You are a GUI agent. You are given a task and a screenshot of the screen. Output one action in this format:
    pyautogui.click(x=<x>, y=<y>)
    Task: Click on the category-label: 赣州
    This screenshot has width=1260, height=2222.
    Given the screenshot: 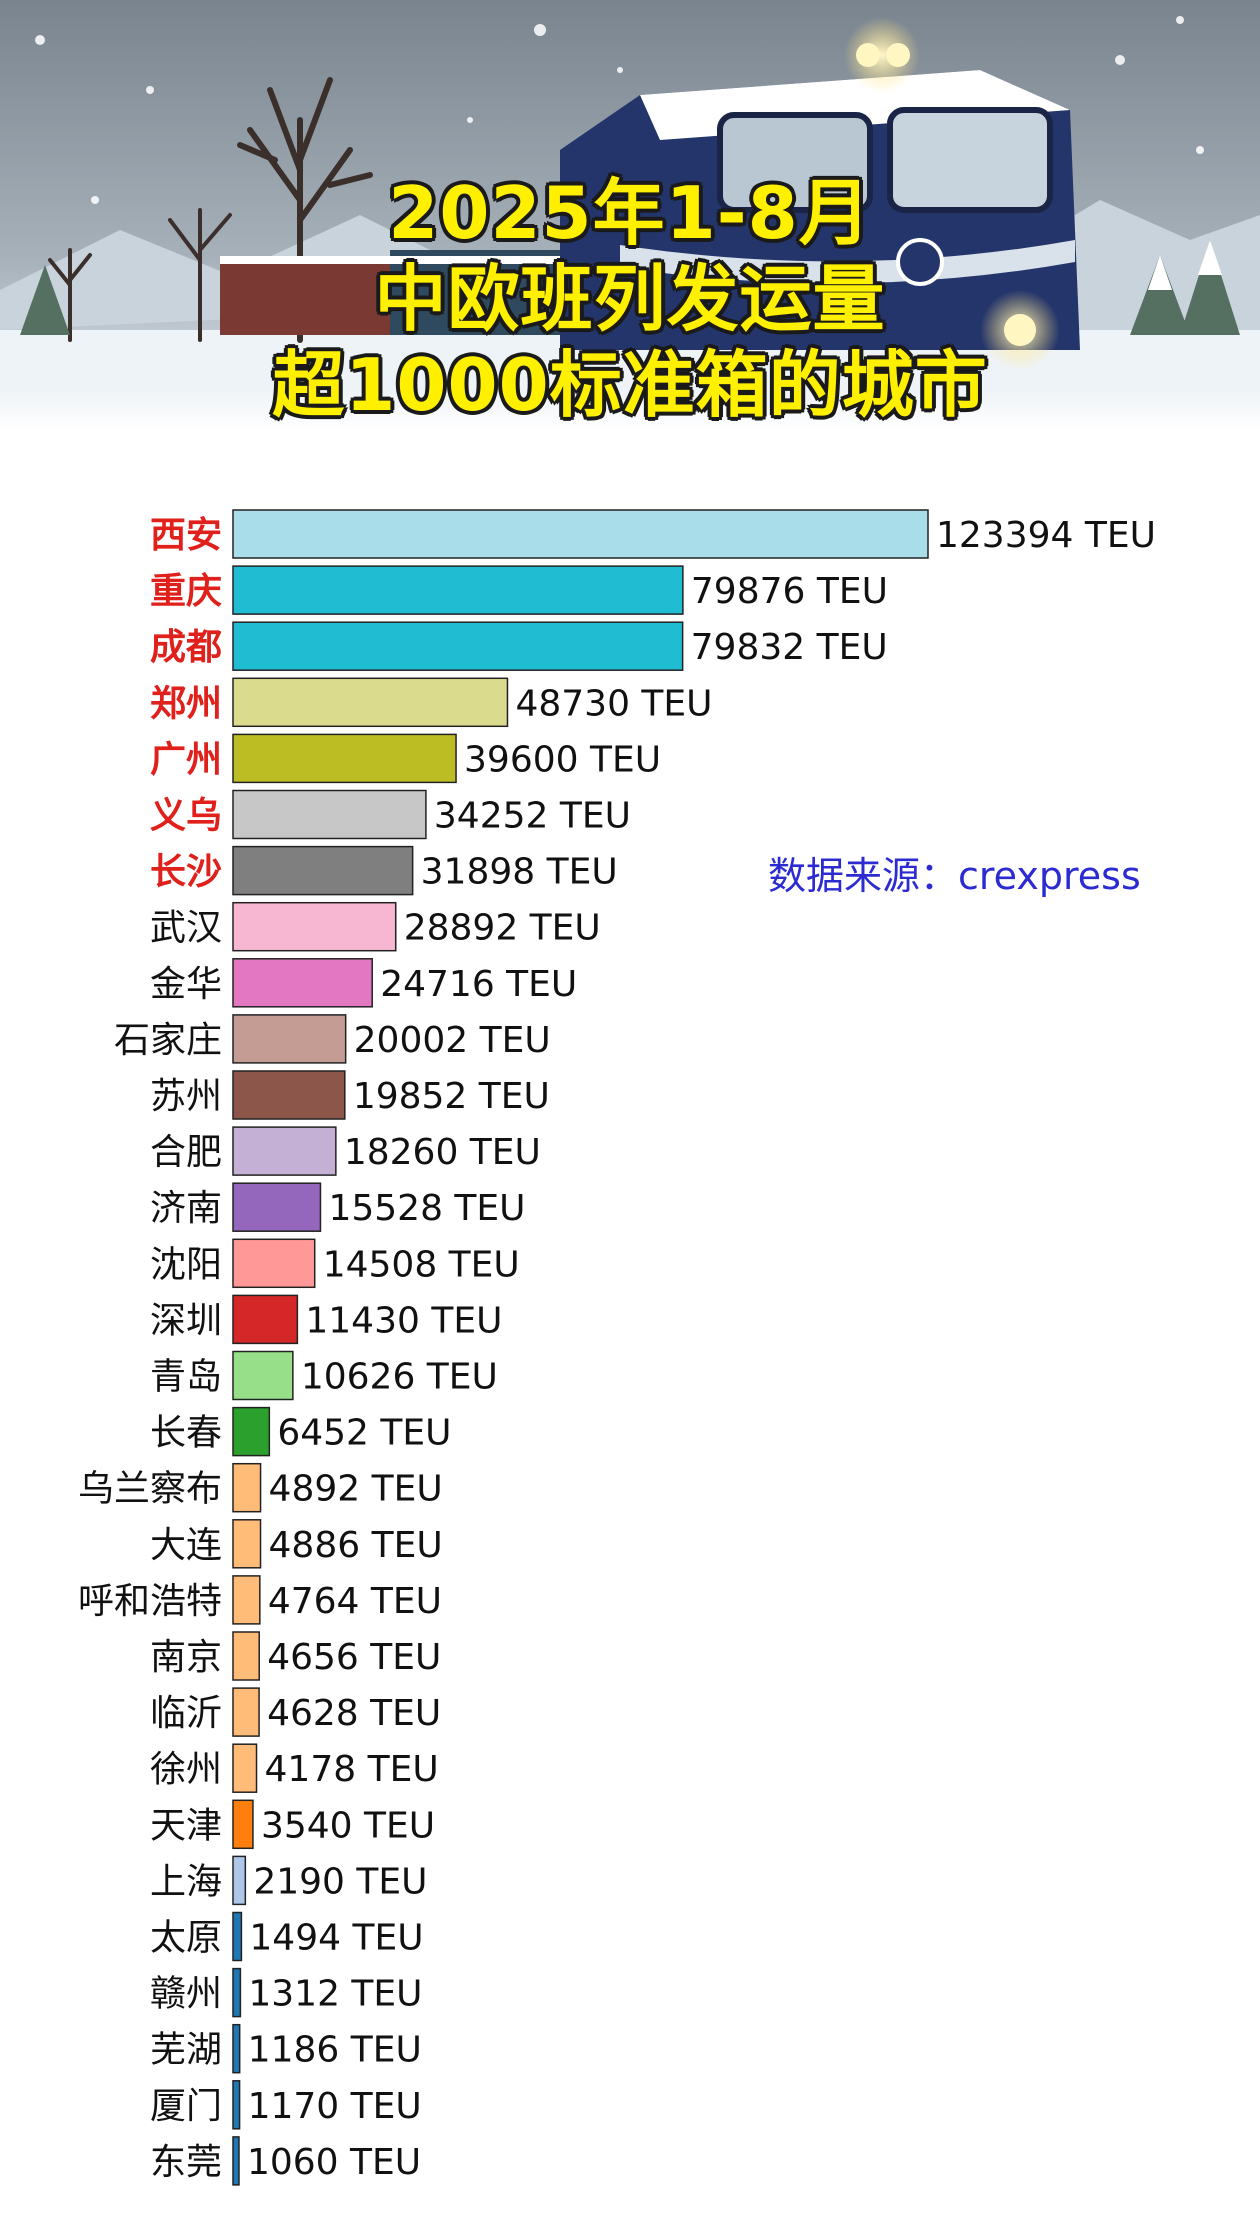 What is the action you would take?
    pyautogui.click(x=186, y=1994)
    